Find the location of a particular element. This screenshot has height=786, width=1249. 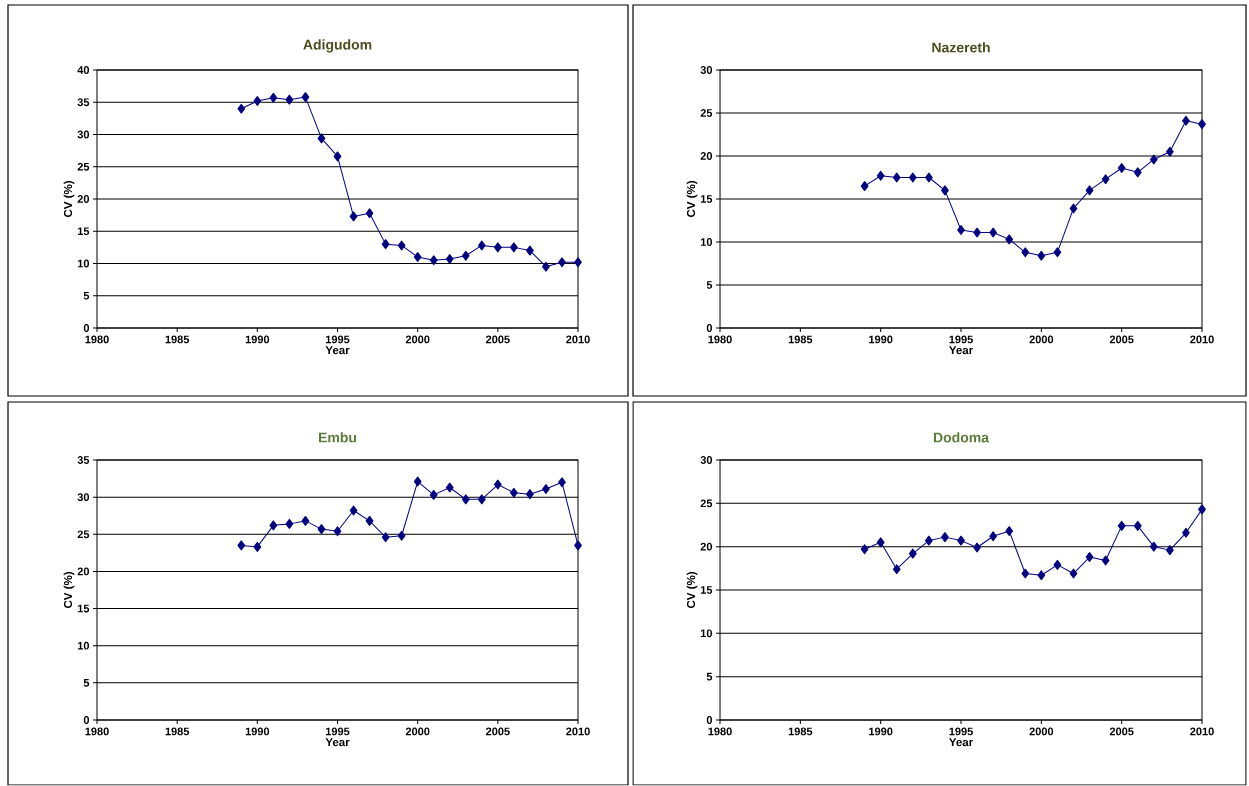

y-tick-label: 5 is located at coordinates (86, 296).